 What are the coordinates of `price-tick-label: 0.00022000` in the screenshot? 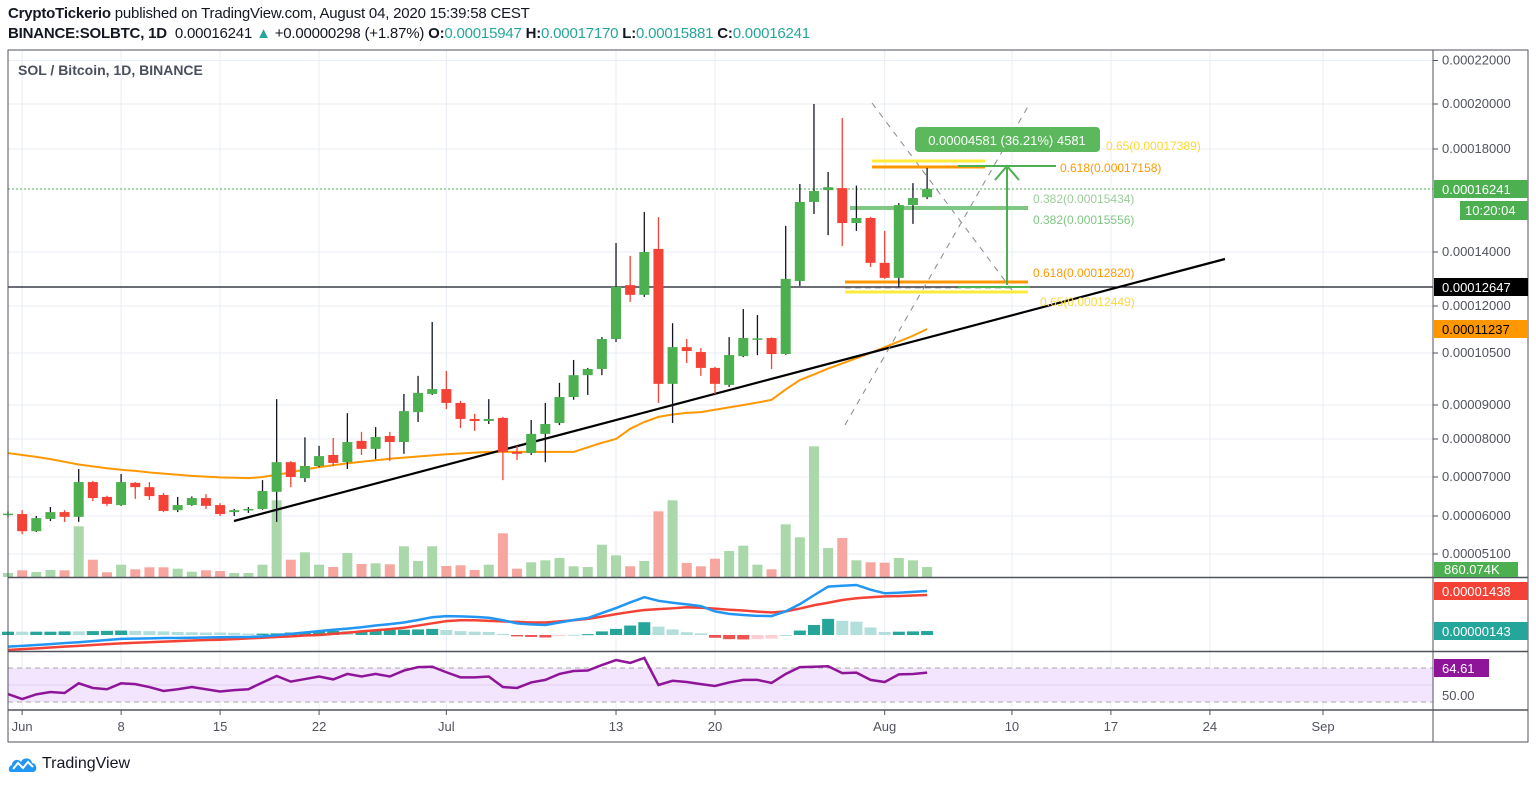 It's located at (1476, 60).